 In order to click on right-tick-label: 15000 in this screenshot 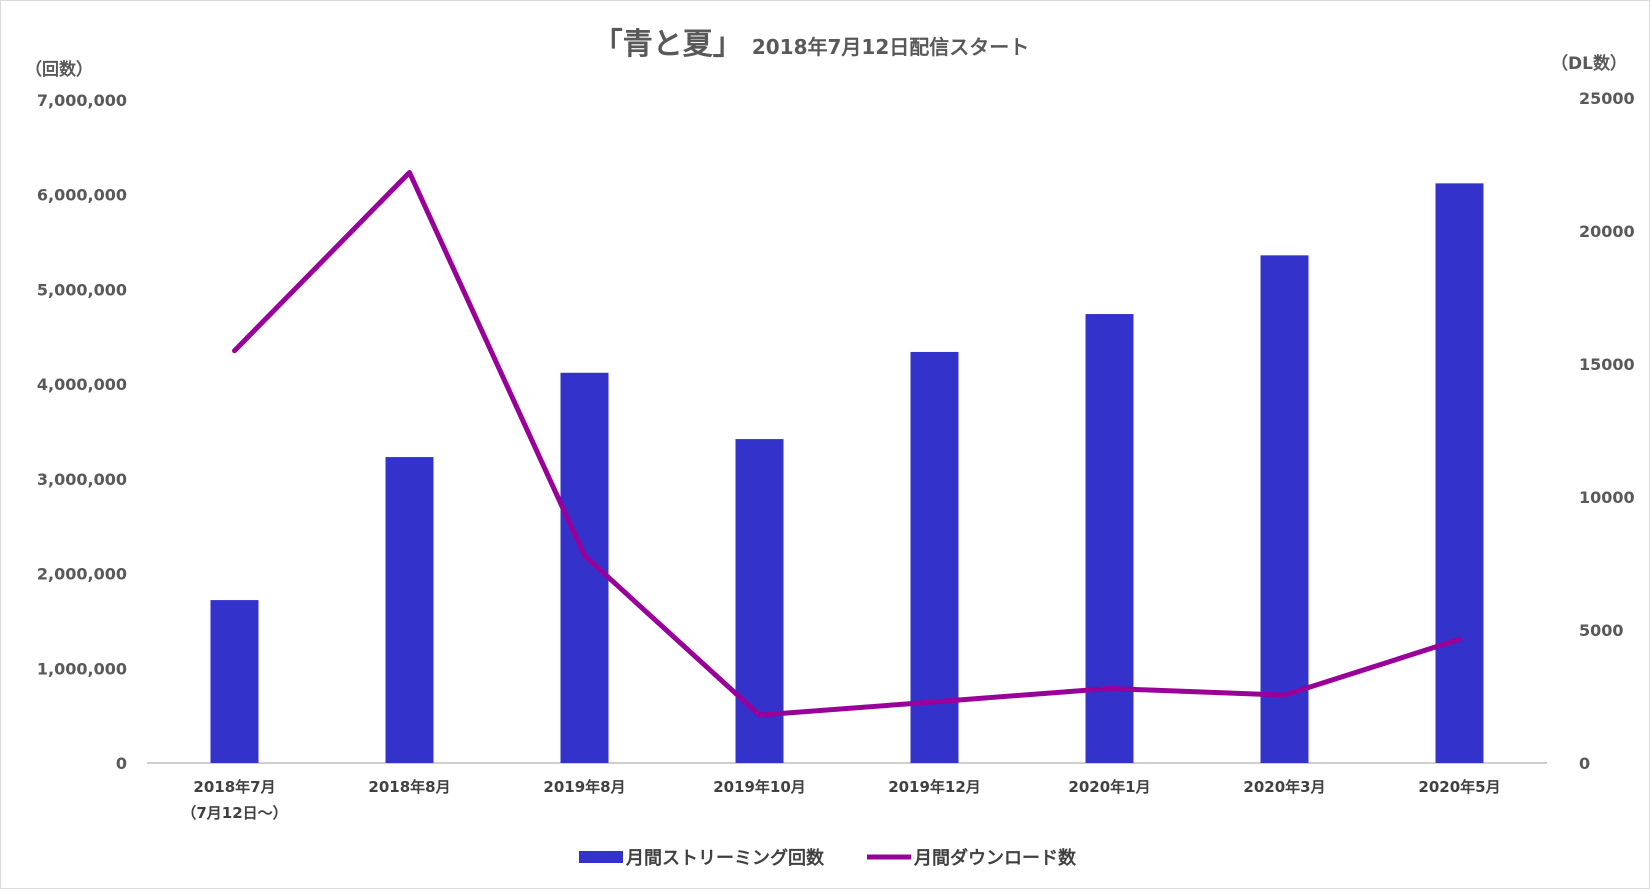, I will do `click(1607, 364)`.